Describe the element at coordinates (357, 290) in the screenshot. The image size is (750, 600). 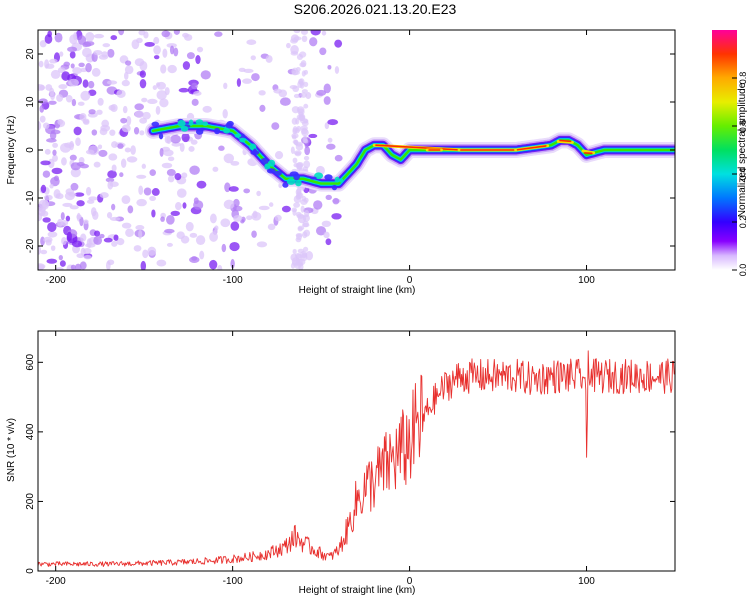
I see `spectrogram-x-label: Height of straight line (km)` at that location.